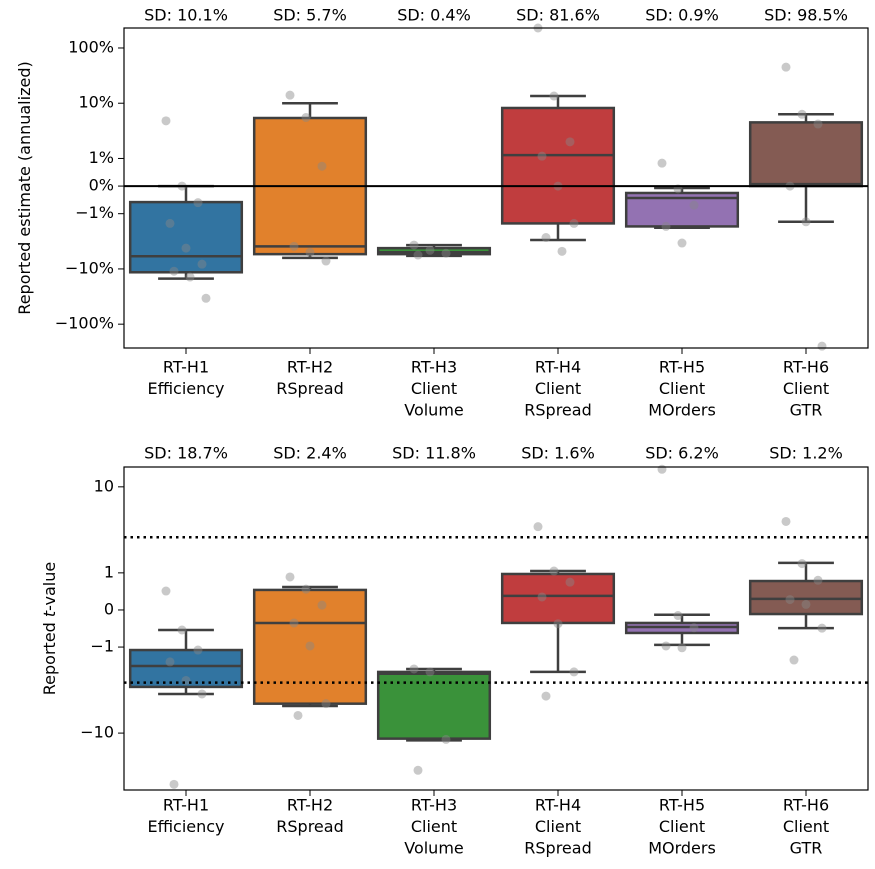 The image size is (875, 869). Describe the element at coordinates (682, 410) in the screenshot. I see `x-tick-label: MOrders` at that location.